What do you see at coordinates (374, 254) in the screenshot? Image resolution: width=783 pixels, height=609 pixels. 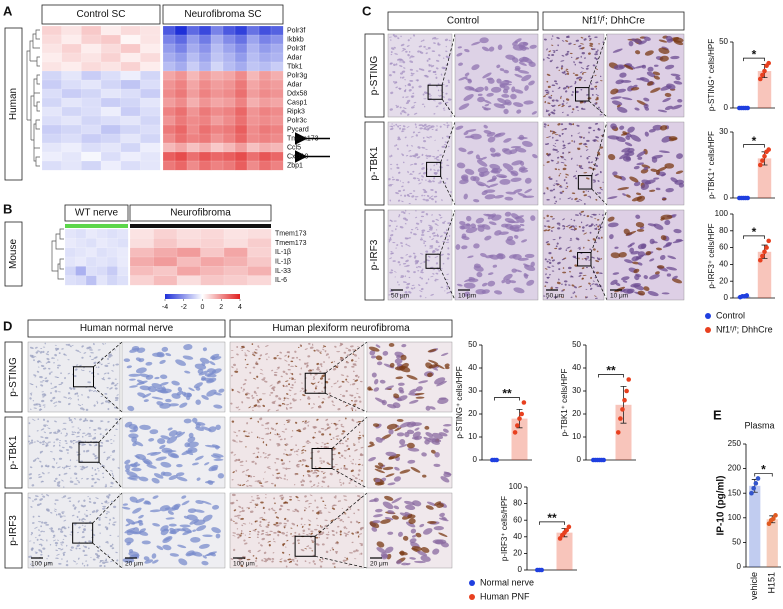 I see `row-header: p-IRF3` at bounding box center [374, 254].